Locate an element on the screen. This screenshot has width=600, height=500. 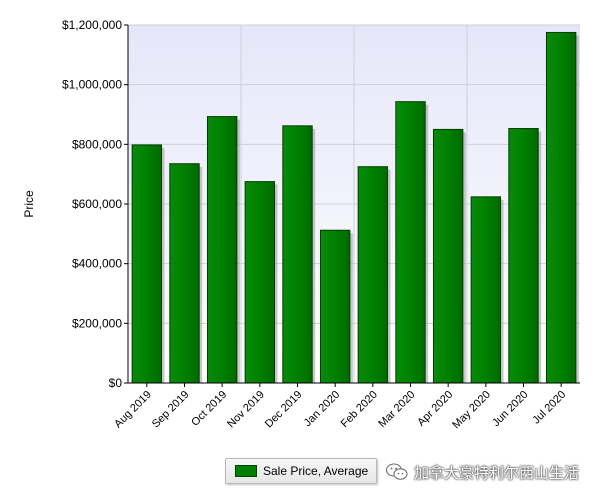
x-tick-label: Jan 2020 is located at coordinates (322, 409).